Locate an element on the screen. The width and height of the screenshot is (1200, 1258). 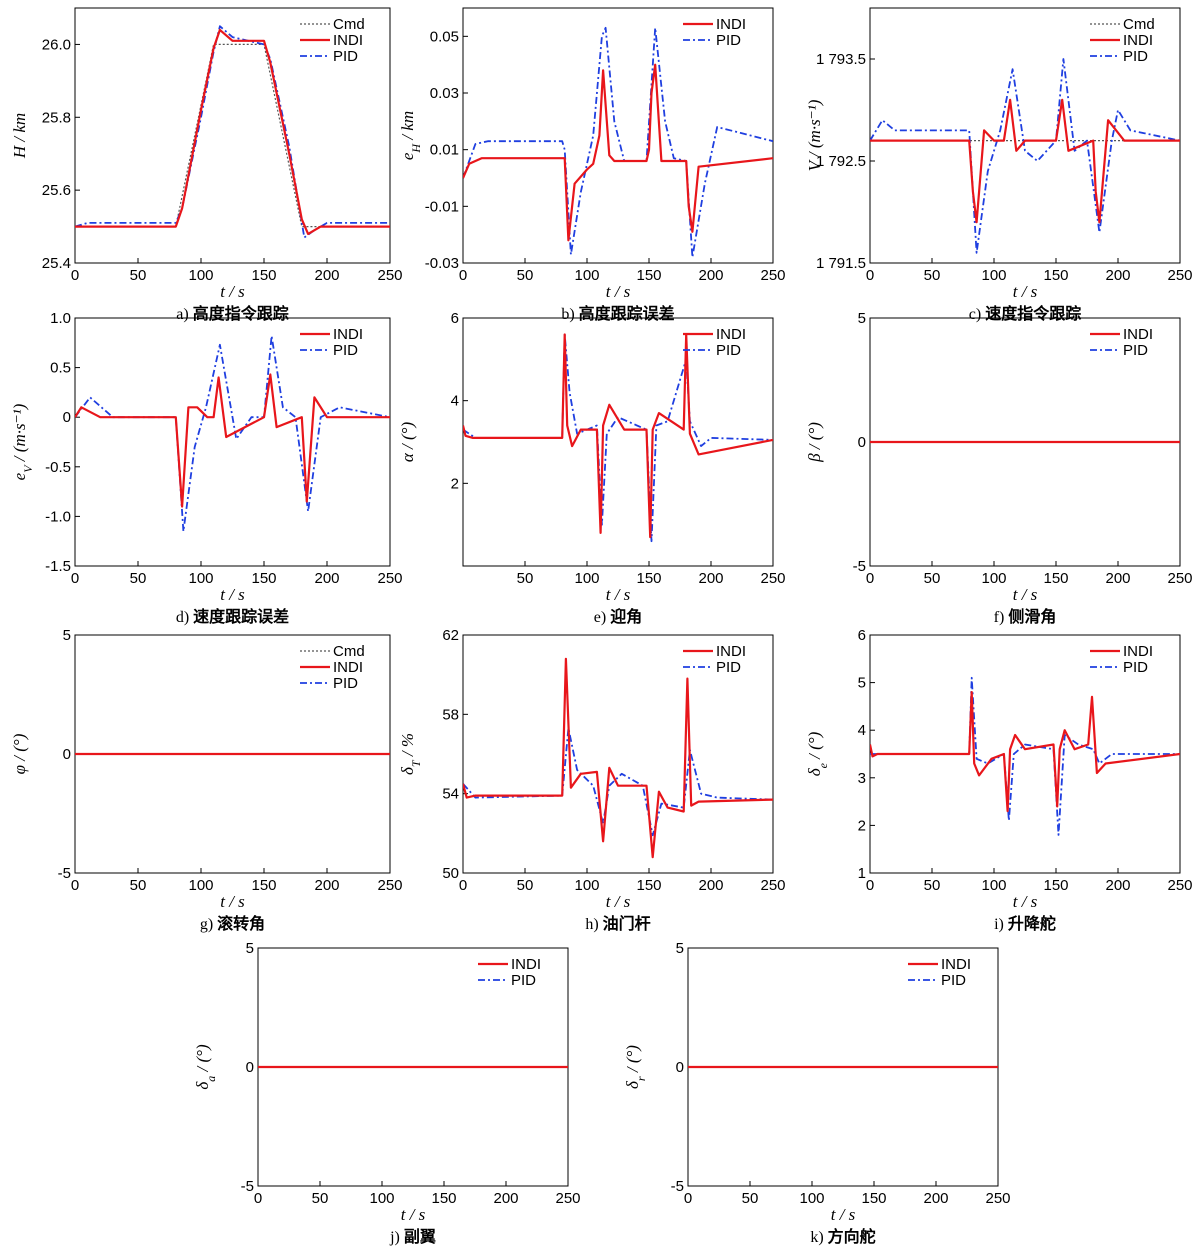
panel-f-x-tick-label: 200 is located at coordinates (1117, 578).